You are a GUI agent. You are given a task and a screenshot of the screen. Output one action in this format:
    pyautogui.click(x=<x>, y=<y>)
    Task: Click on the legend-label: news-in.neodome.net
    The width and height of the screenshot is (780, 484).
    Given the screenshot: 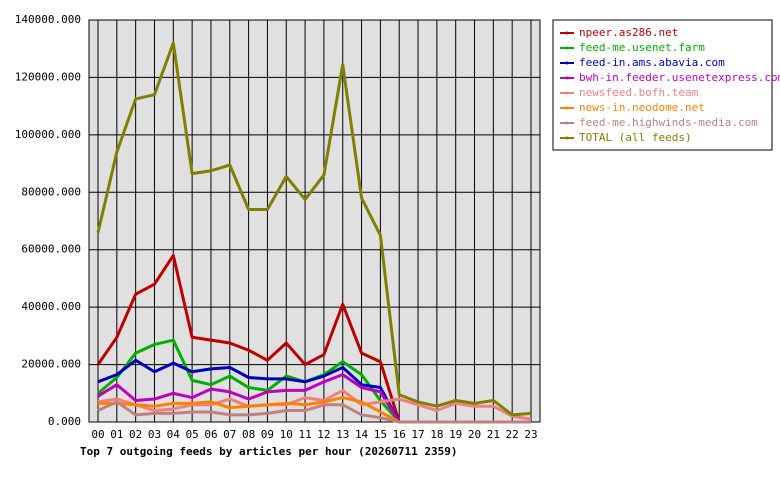 What is the action you would take?
    pyautogui.click(x=642, y=107)
    